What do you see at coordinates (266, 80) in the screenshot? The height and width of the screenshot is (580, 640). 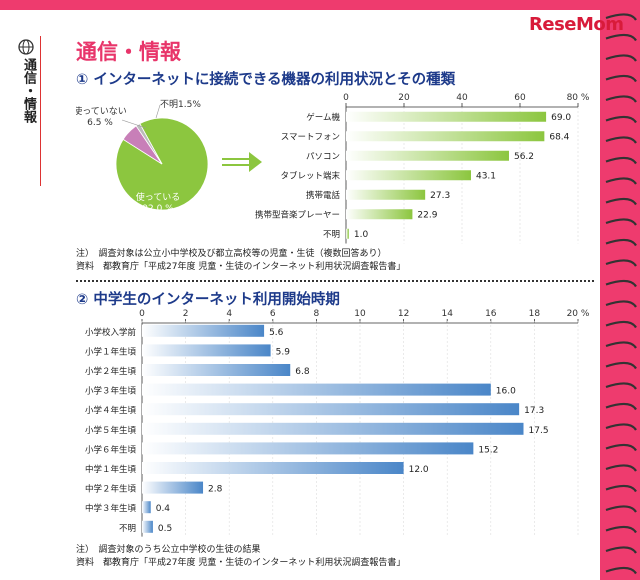 I see `section1-heading: ① インターネットに接続できる機器の利用状況とその種類` at bounding box center [266, 80].